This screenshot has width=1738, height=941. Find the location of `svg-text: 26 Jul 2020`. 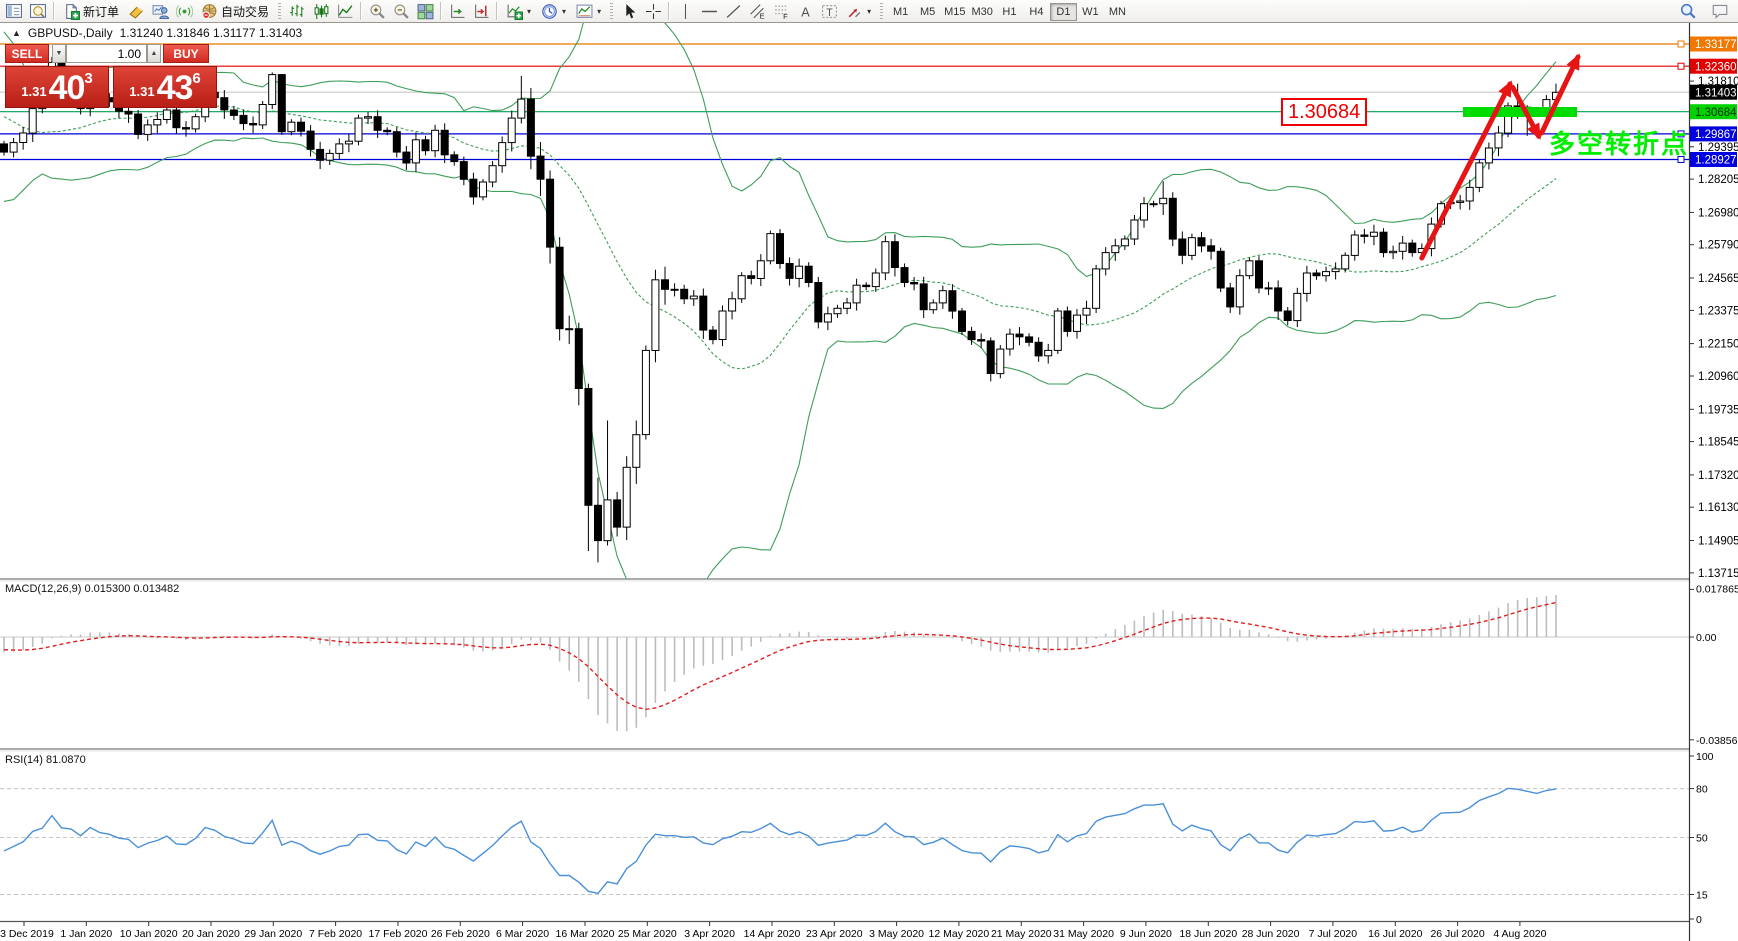

svg-text: 26 Jul 2020 is located at coordinates (1457, 934).